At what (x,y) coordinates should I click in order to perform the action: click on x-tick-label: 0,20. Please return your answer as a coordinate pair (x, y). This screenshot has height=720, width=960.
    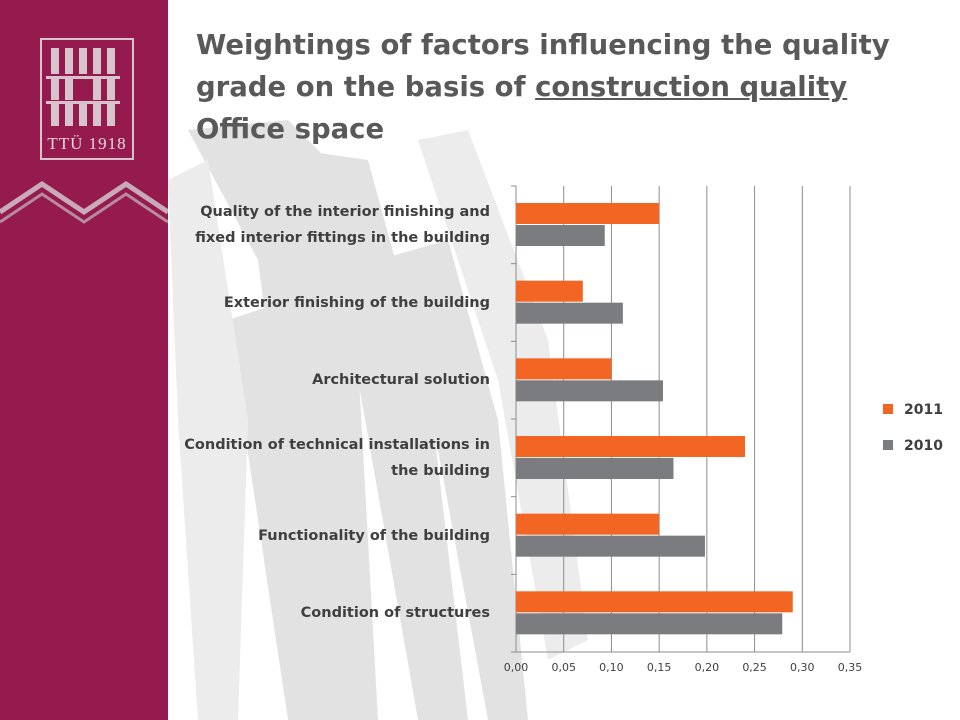
    Looking at the image, I should click on (707, 667).